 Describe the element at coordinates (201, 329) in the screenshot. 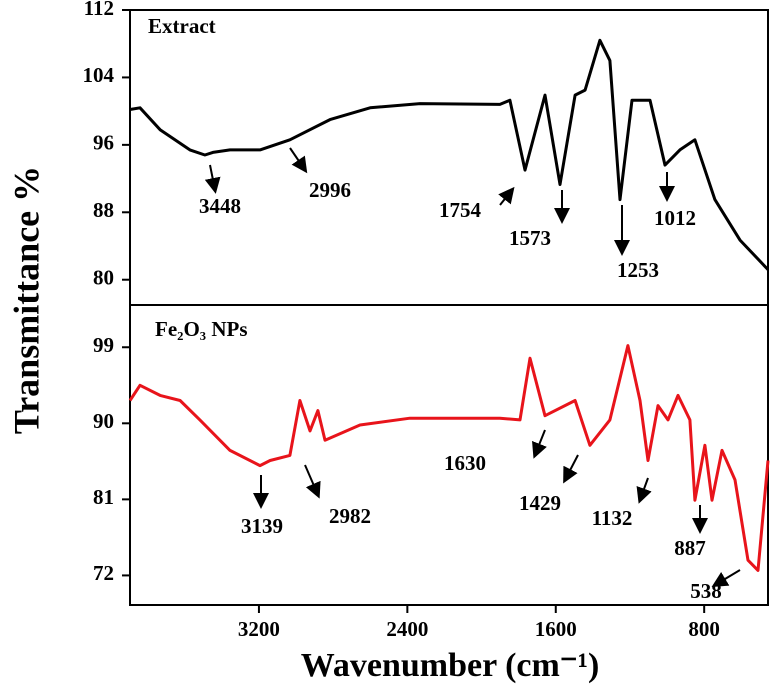

I see `panel-title: Fe₂O₃ NPs` at that location.